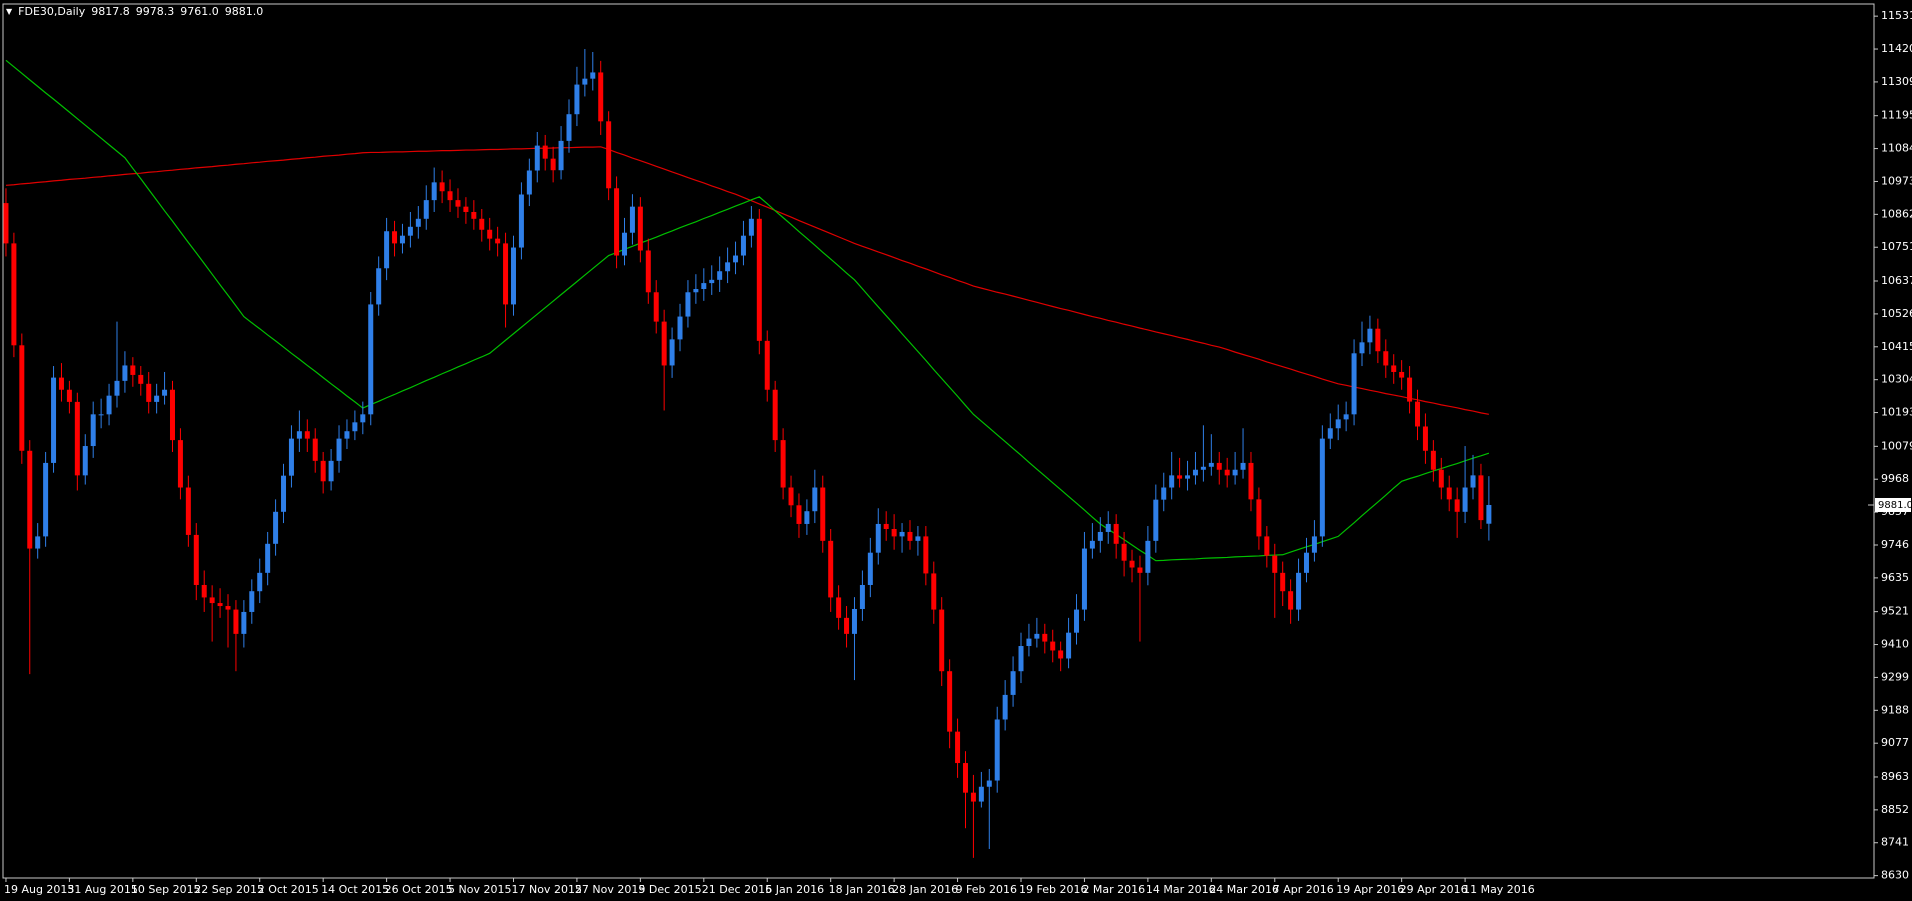  Describe the element at coordinates (737, 889) in the screenshot. I see `x-tick-label: 21 Dec 2015` at that location.